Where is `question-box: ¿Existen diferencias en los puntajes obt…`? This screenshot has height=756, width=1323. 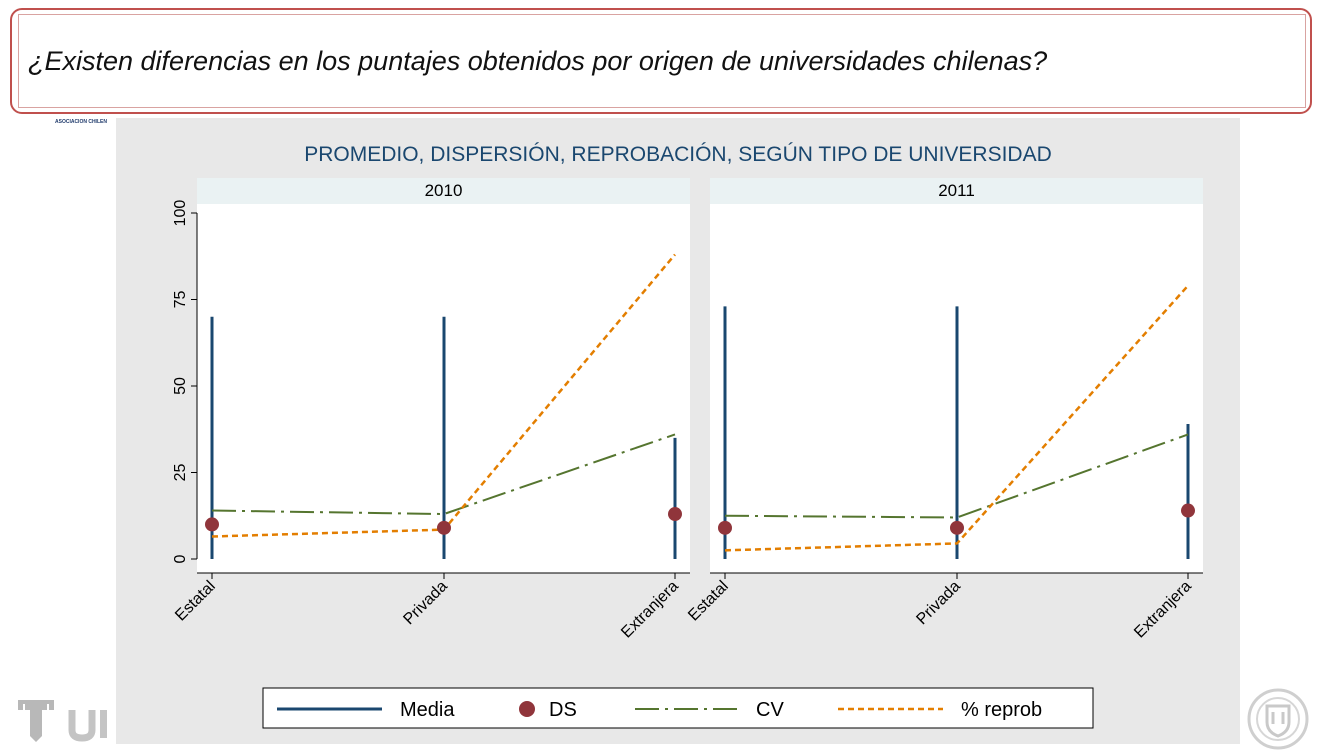
question-box: ¿Existen diferencias en los puntajes obt… is located at coordinates (661, 61).